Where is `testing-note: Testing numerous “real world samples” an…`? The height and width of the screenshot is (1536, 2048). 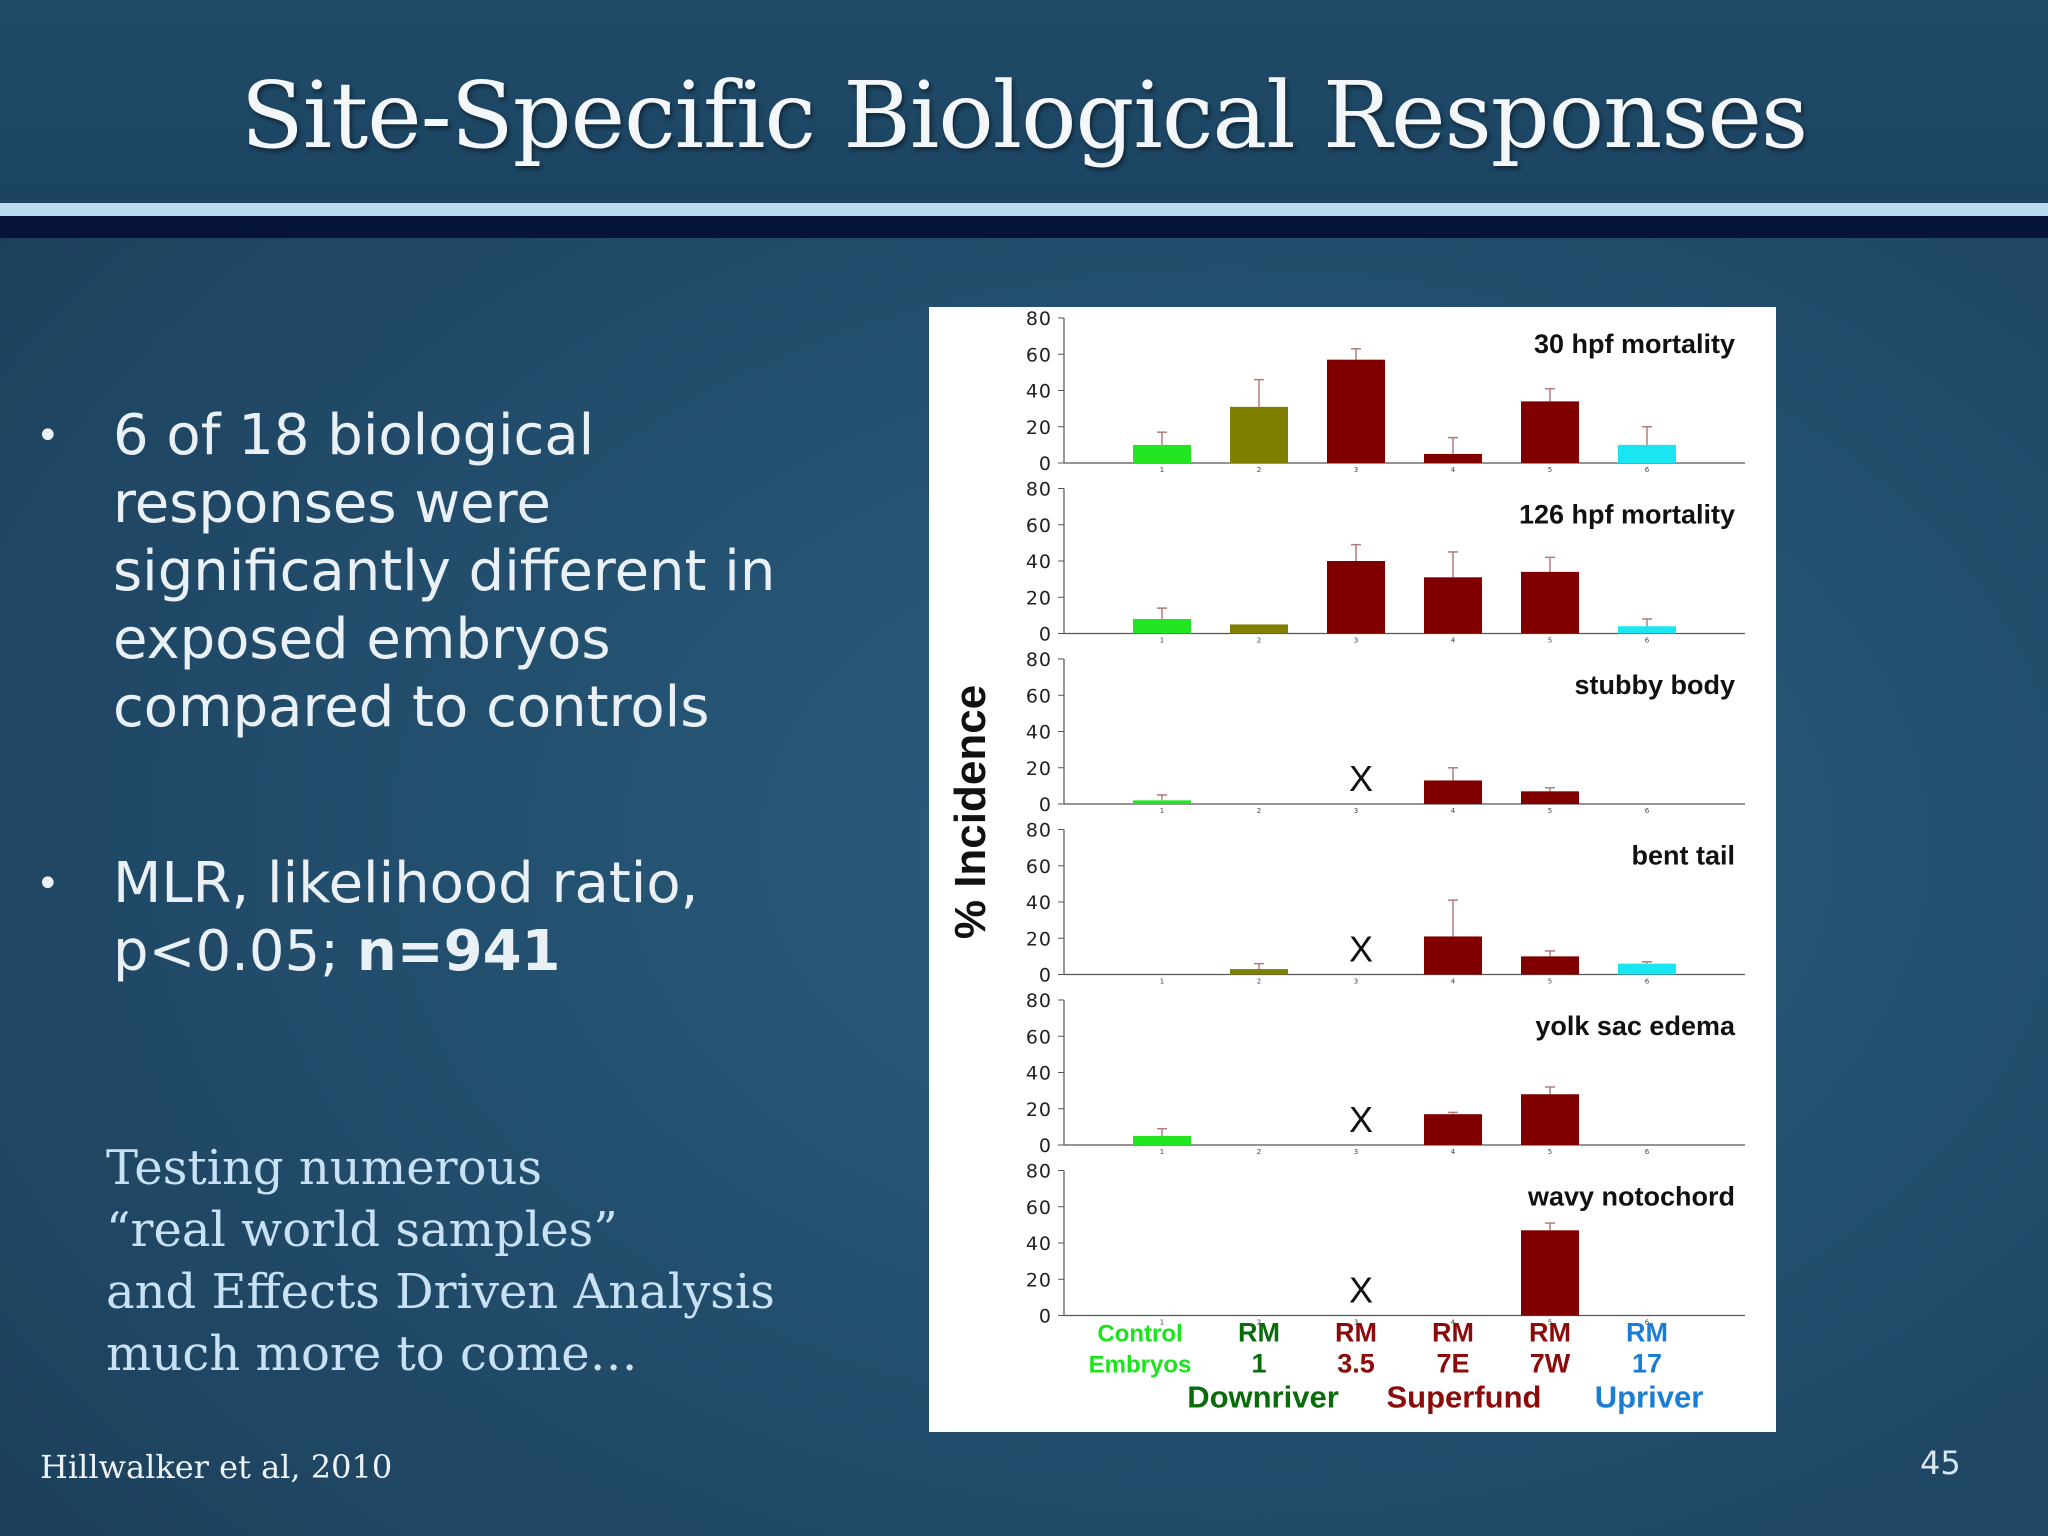 testing-note: Testing numerous “real world samples” an… is located at coordinates (456, 1261).